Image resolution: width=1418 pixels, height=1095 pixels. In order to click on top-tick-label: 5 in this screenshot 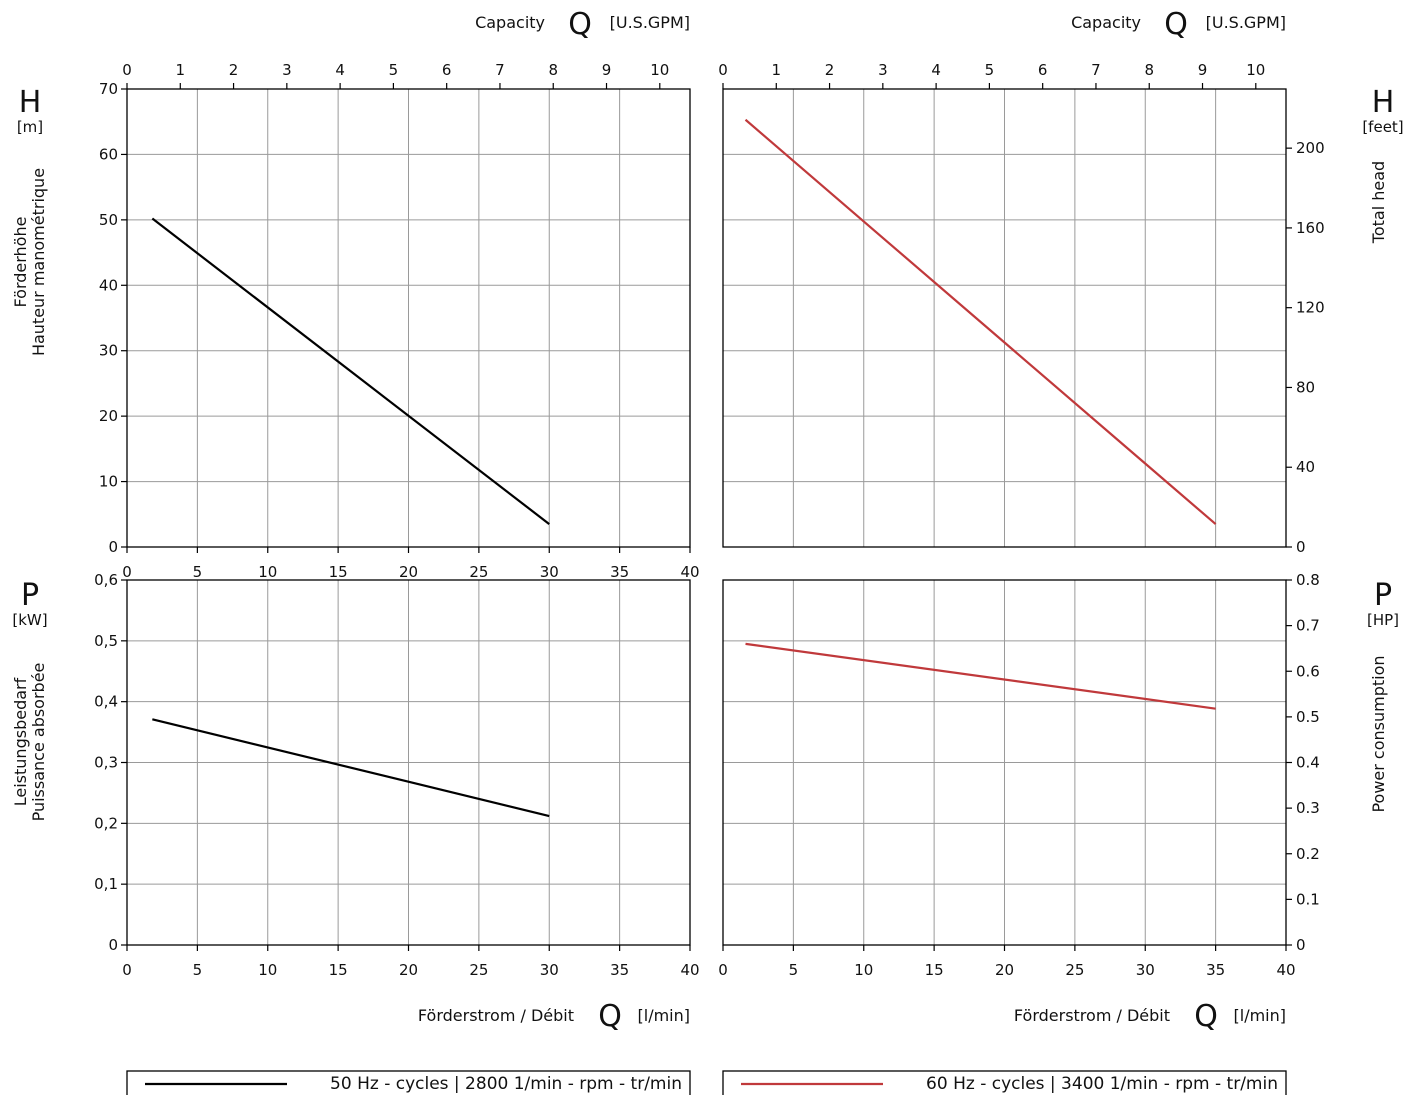, I will do `click(990, 70)`.